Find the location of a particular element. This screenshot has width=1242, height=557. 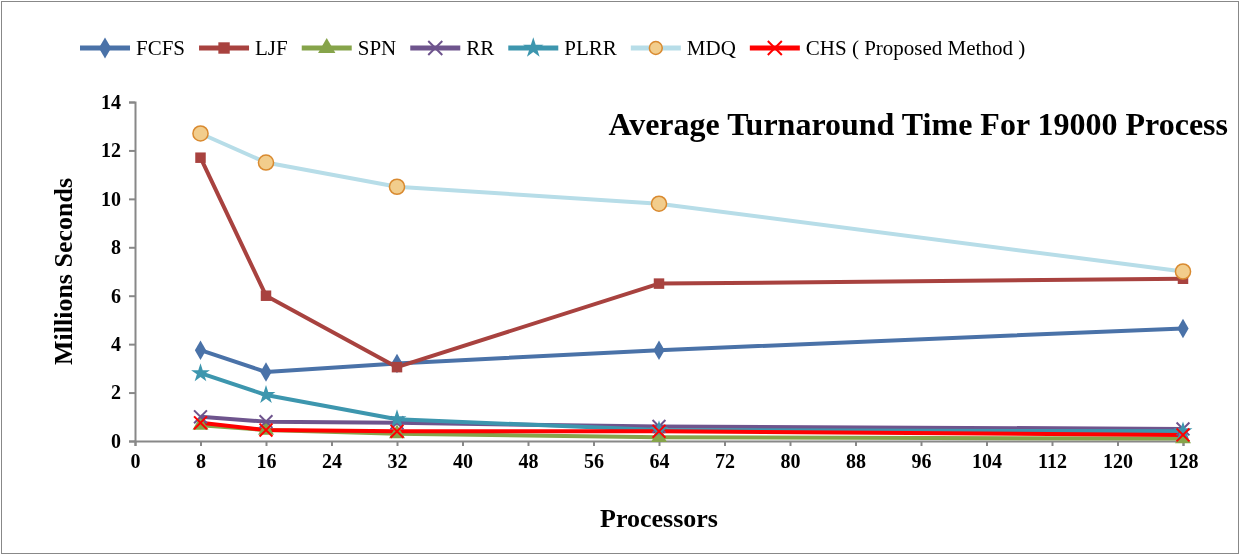

legend-label: CHS ( Proposed Method ) is located at coordinates (915, 48).